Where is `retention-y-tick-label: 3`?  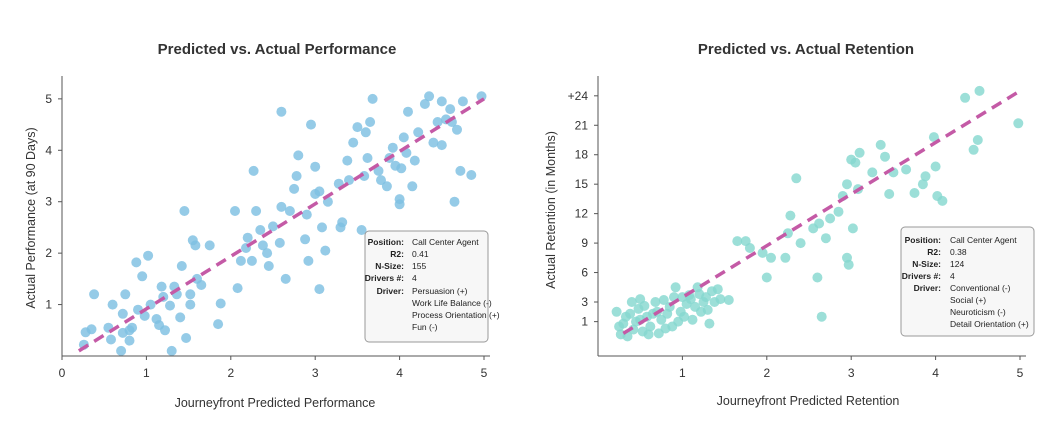
retention-y-tick-label: 3 is located at coordinates (584, 302).